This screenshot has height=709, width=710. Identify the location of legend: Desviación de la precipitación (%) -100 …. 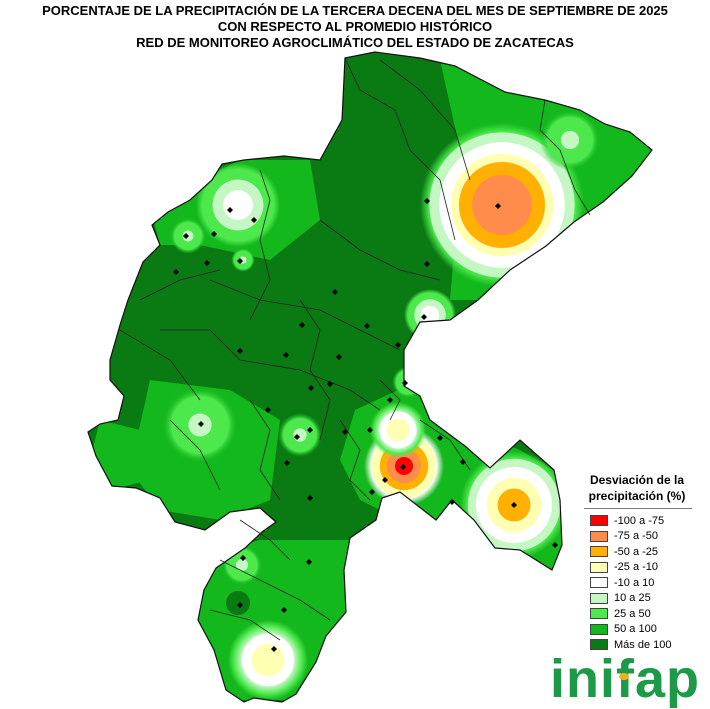
(637, 562).